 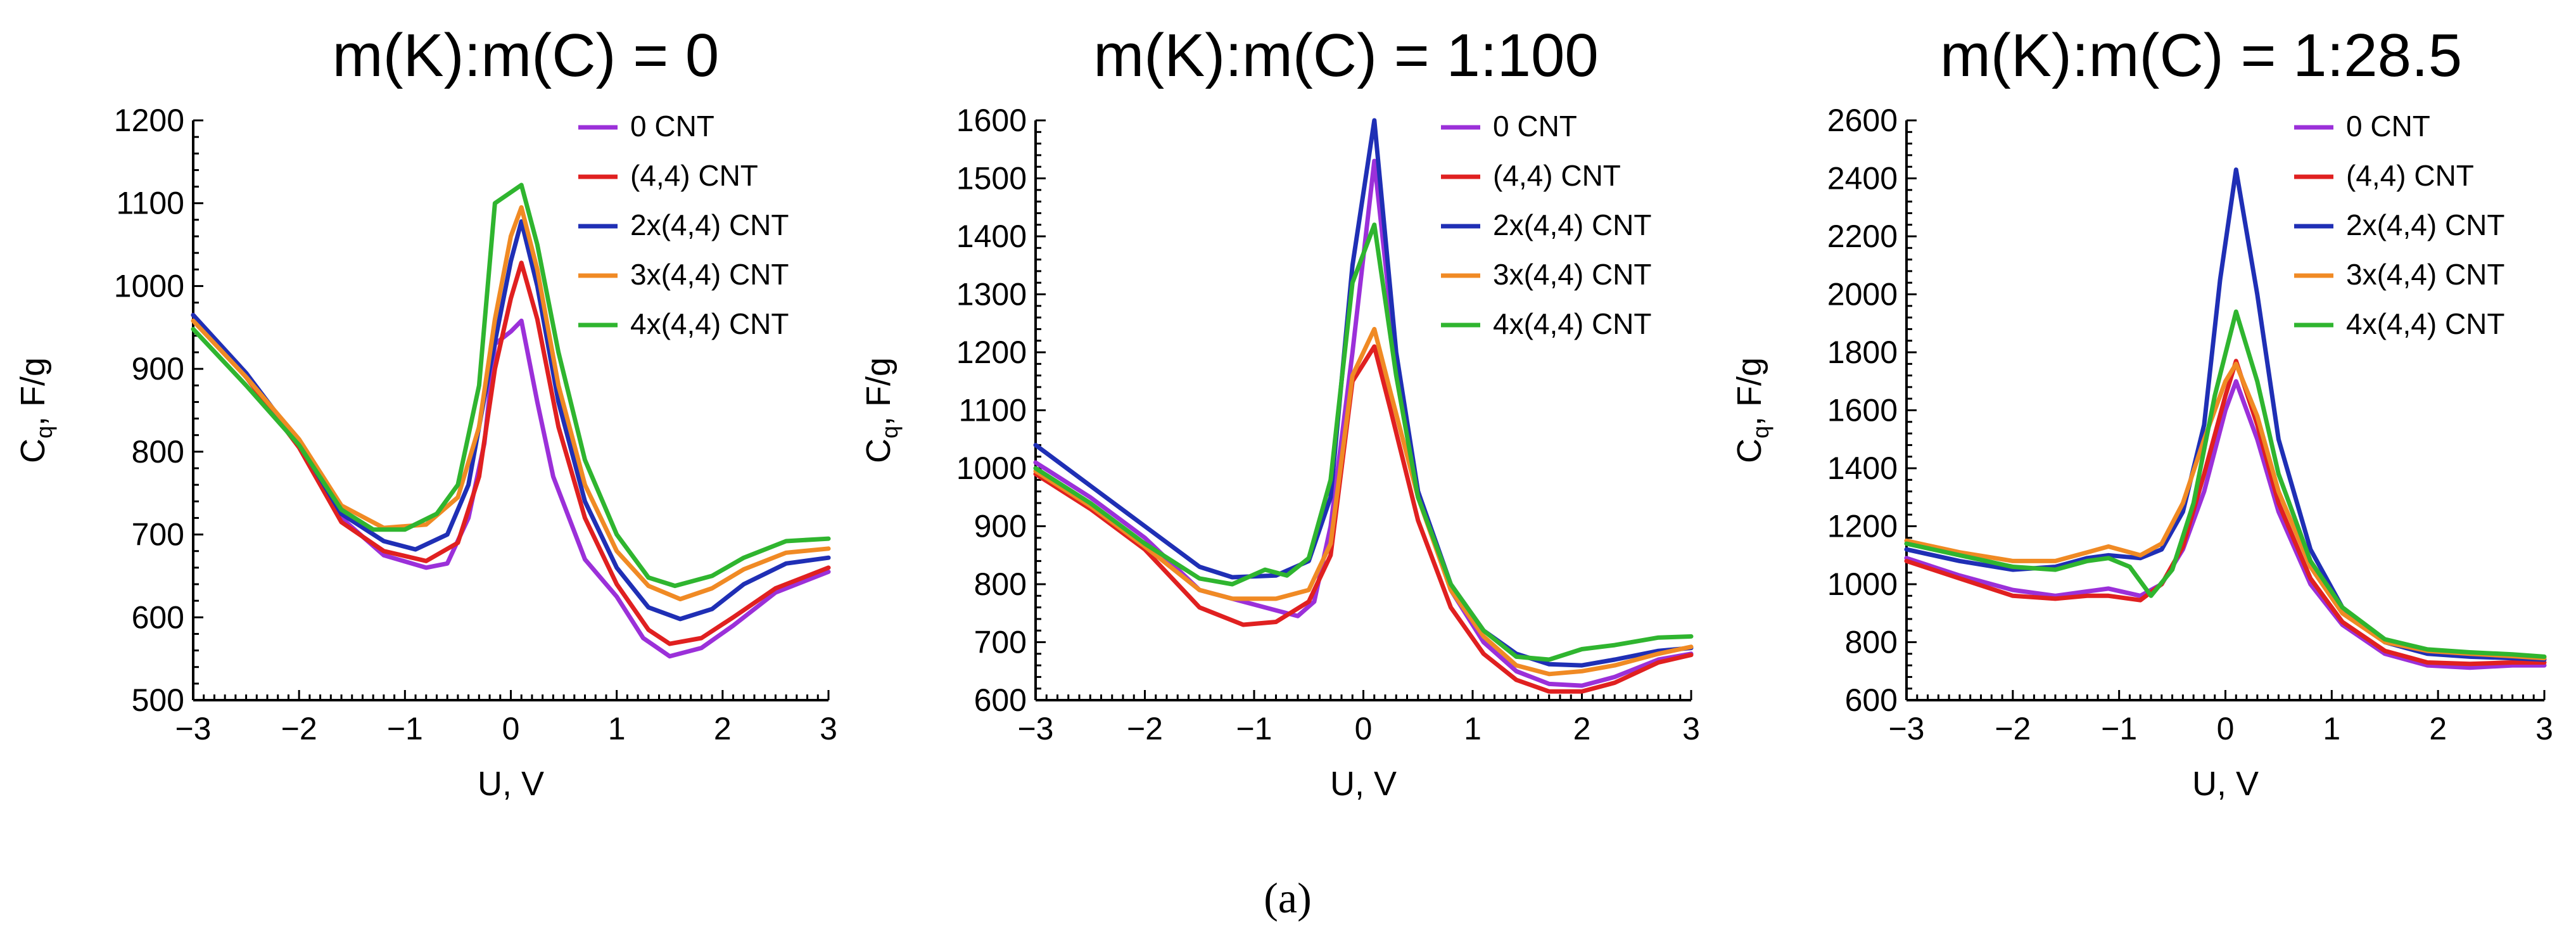 I want to click on y-tick-label: 2400, so click(x=1862, y=178).